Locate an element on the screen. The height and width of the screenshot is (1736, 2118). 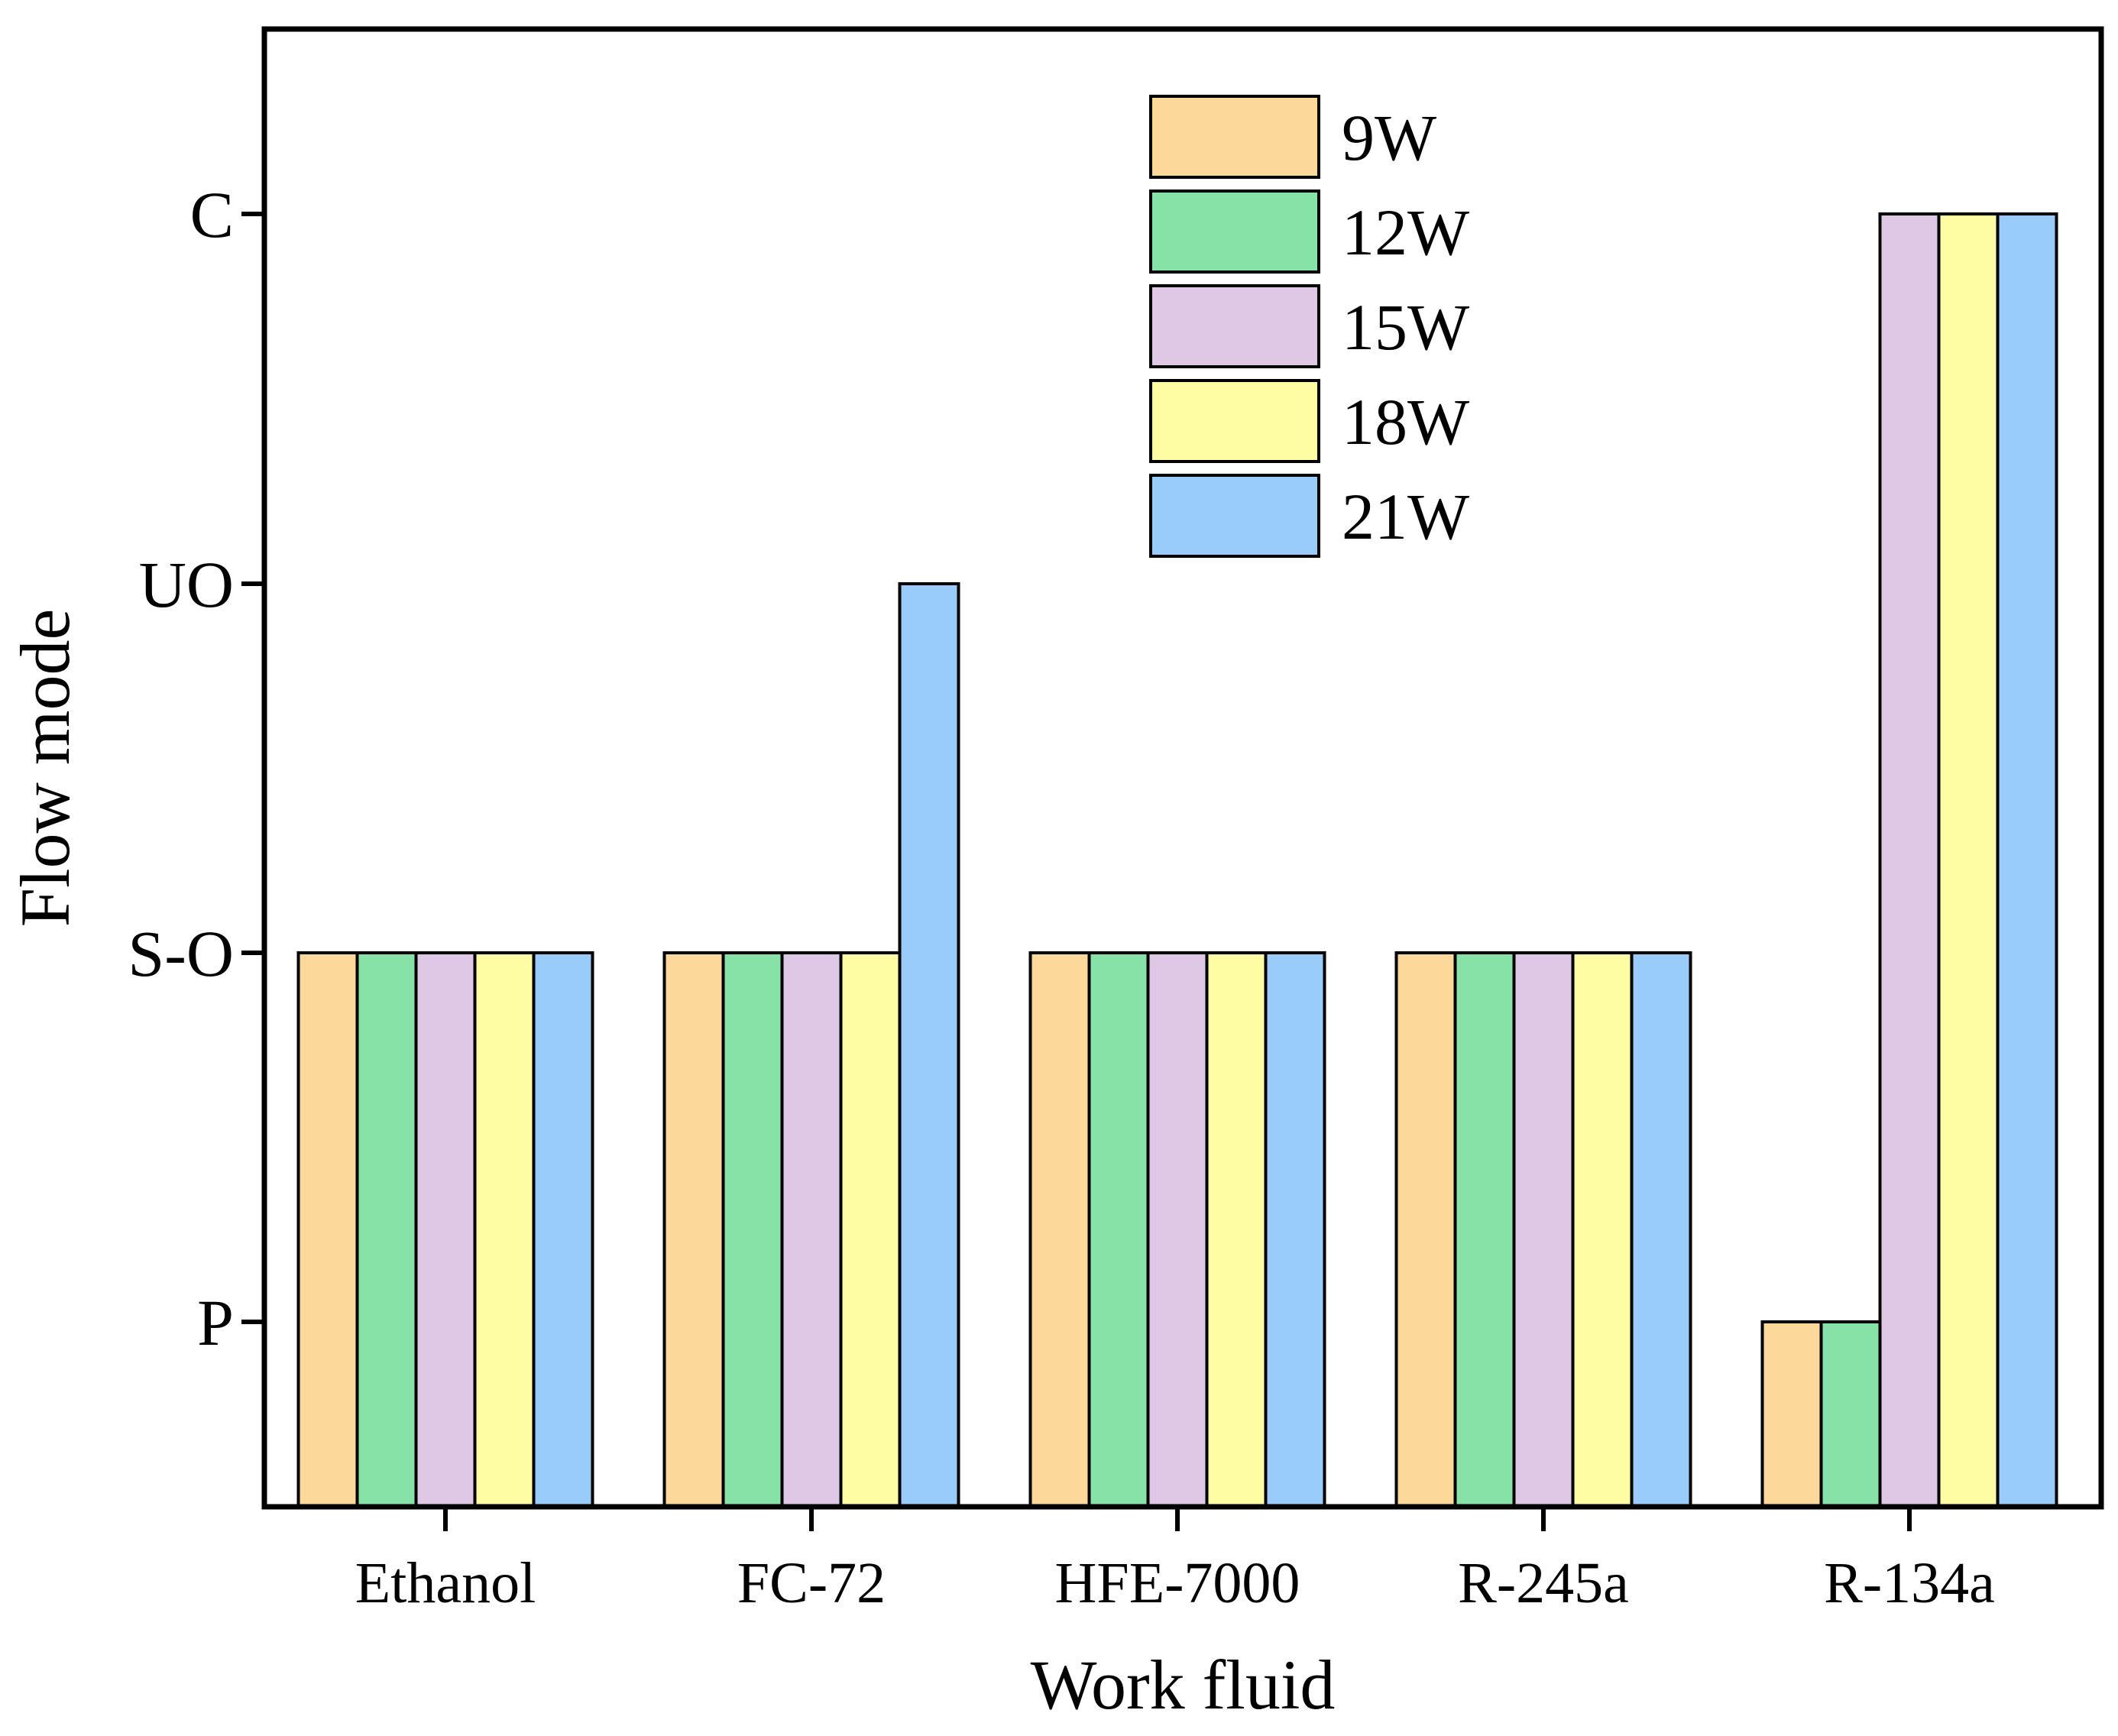
bar-9W-R-245a is located at coordinates (1426, 1229).